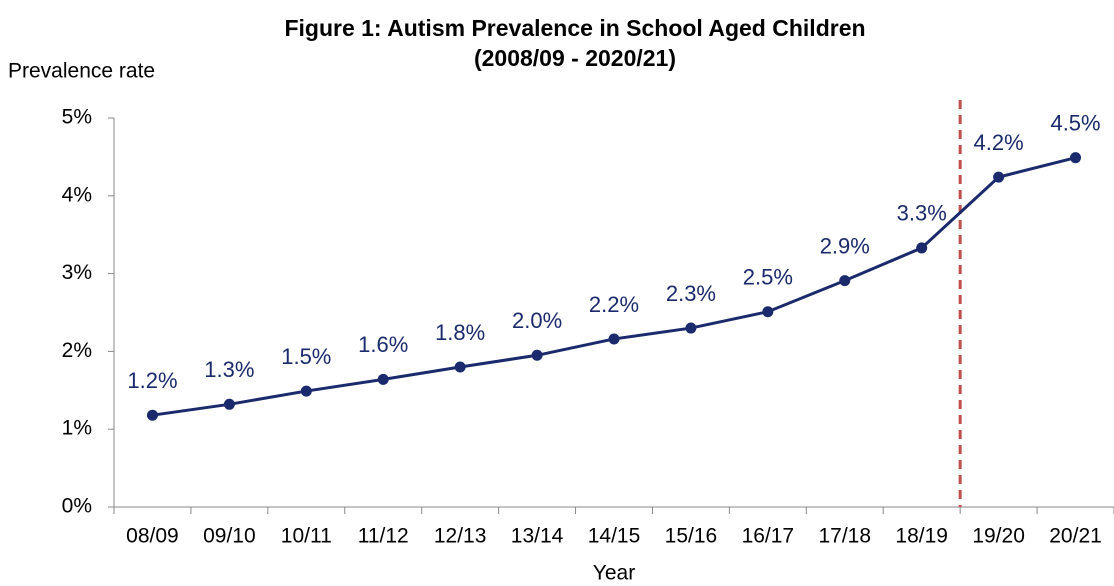  I want to click on data-label: 1.5%, so click(306, 356).